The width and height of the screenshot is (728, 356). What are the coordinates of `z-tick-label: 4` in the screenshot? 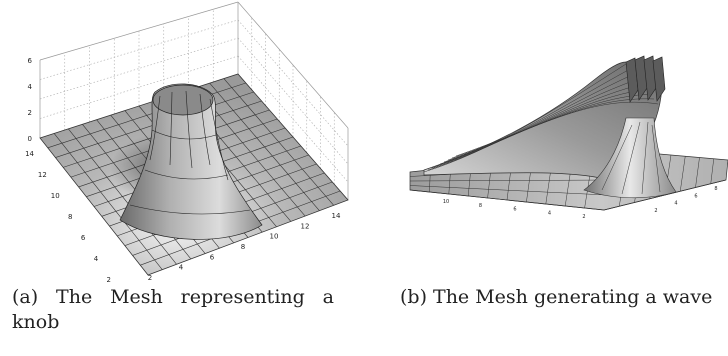 It's located at (30, 87).